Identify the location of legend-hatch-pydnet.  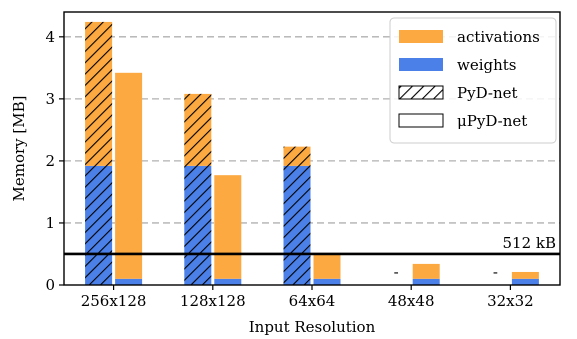
(421, 92).